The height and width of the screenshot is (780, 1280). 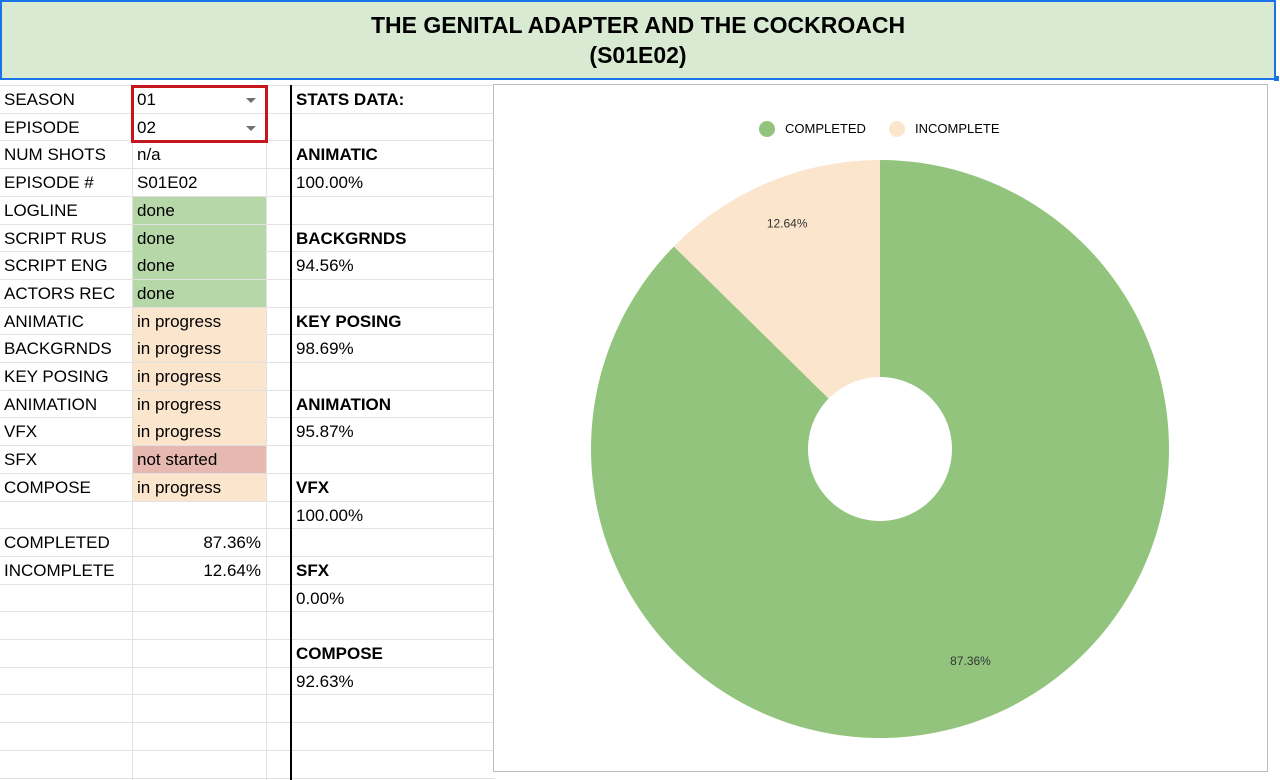 What do you see at coordinates (58, 349) in the screenshot?
I see `field-label-backgrnds: BACKGRNDS` at bounding box center [58, 349].